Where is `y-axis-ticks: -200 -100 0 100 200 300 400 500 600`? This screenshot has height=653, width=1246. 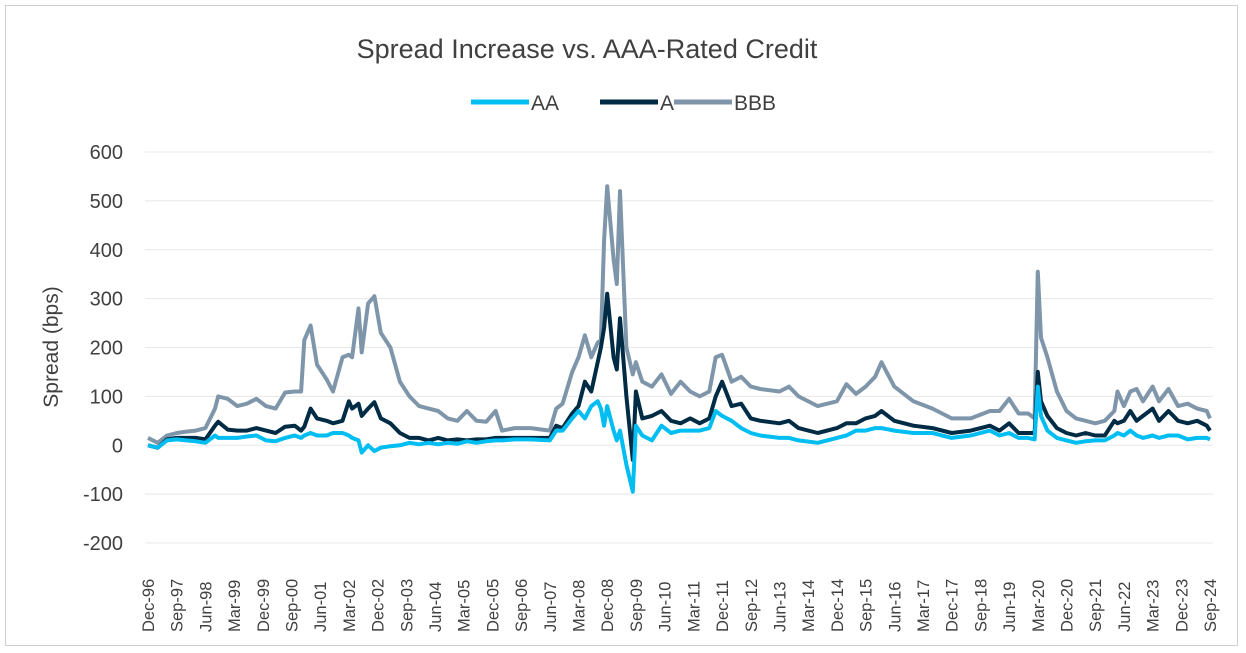
y-axis-ticks: -200 -100 0 100 200 300 400 500 600 is located at coordinates (103, 348).